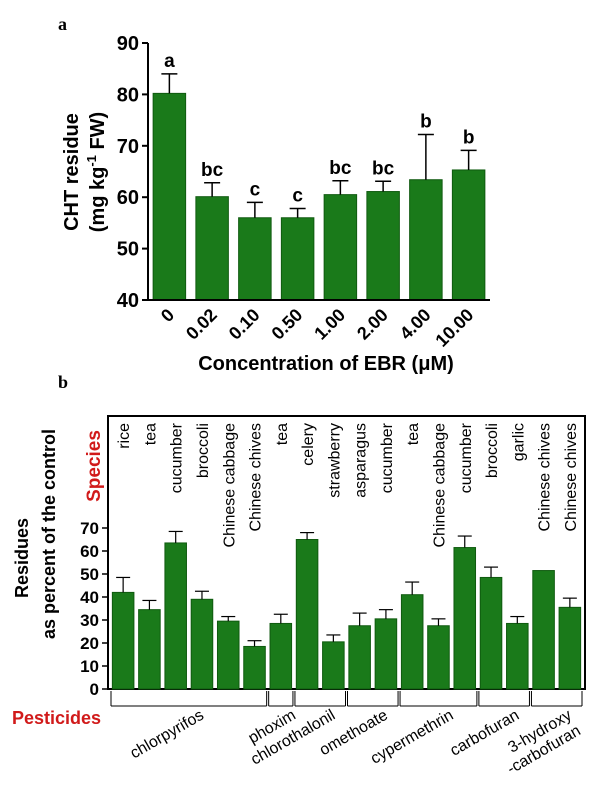 The image size is (598, 798). Describe the element at coordinates (212, 170) in the screenshot. I see `significance-label-a-1: bc` at that location.